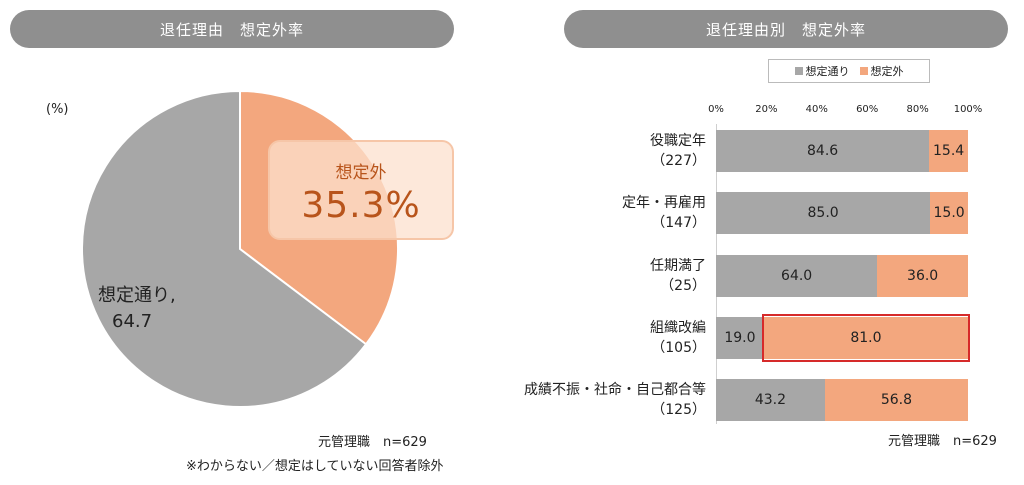  Describe the element at coordinates (786, 29) in the screenshot. I see `right-chart-title: 退任理由別 想定外率` at that location.